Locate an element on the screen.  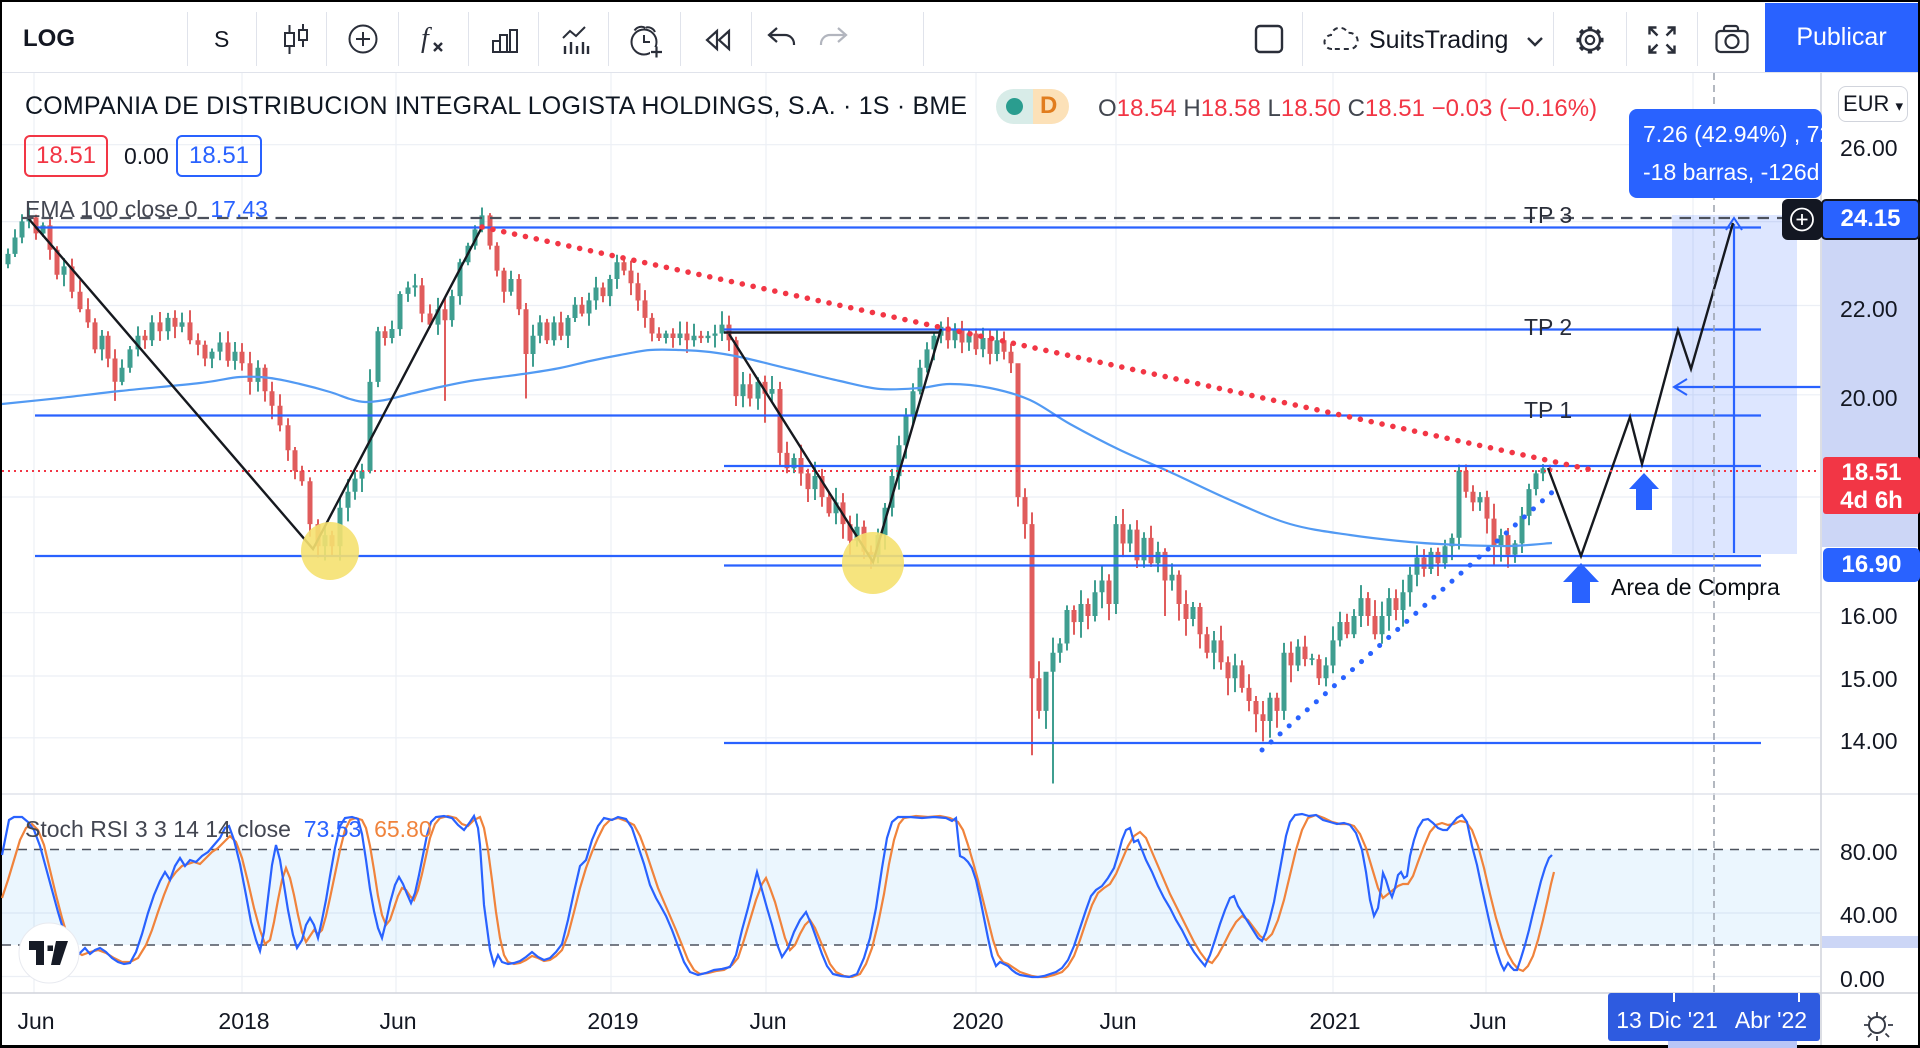
svg-text: f is located at coordinates (426, 38).